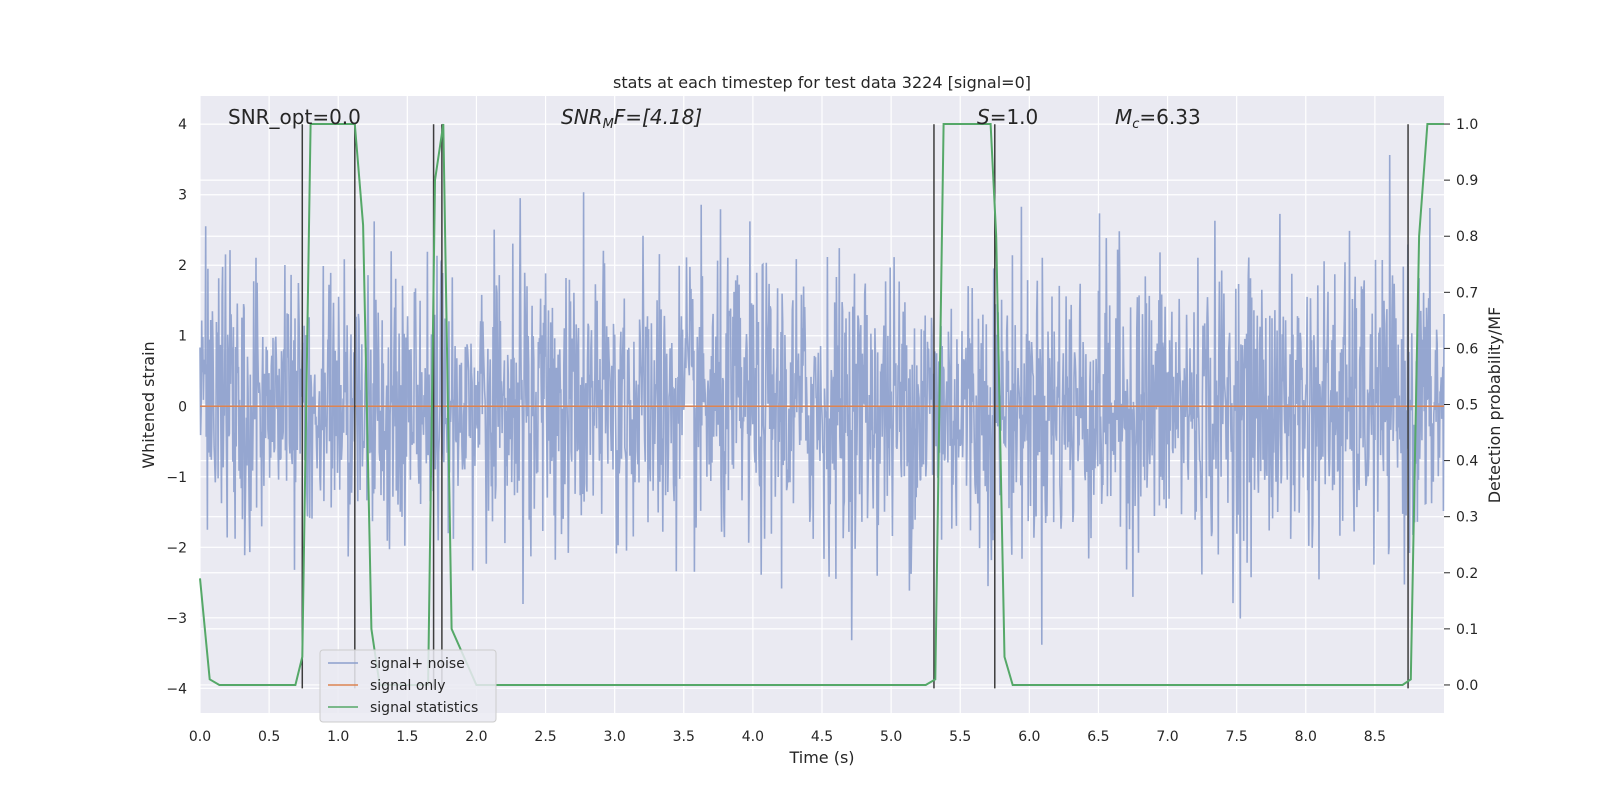  What do you see at coordinates (1467, 518) in the screenshot?
I see `y2-tick-label: 0.3` at bounding box center [1467, 518].